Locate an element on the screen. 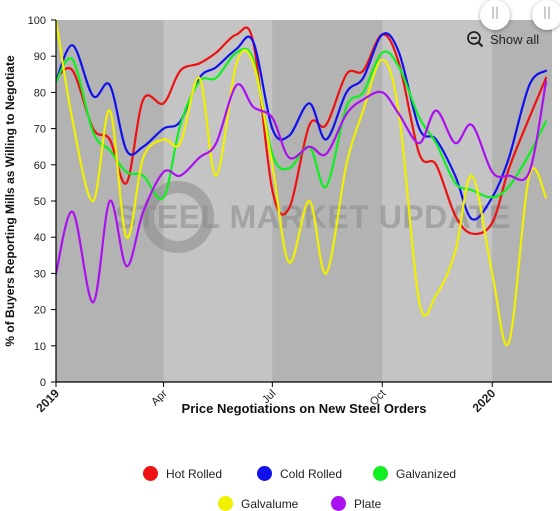 The width and height of the screenshot is (560, 511). zoom-out-icon is located at coordinates (475, 39).